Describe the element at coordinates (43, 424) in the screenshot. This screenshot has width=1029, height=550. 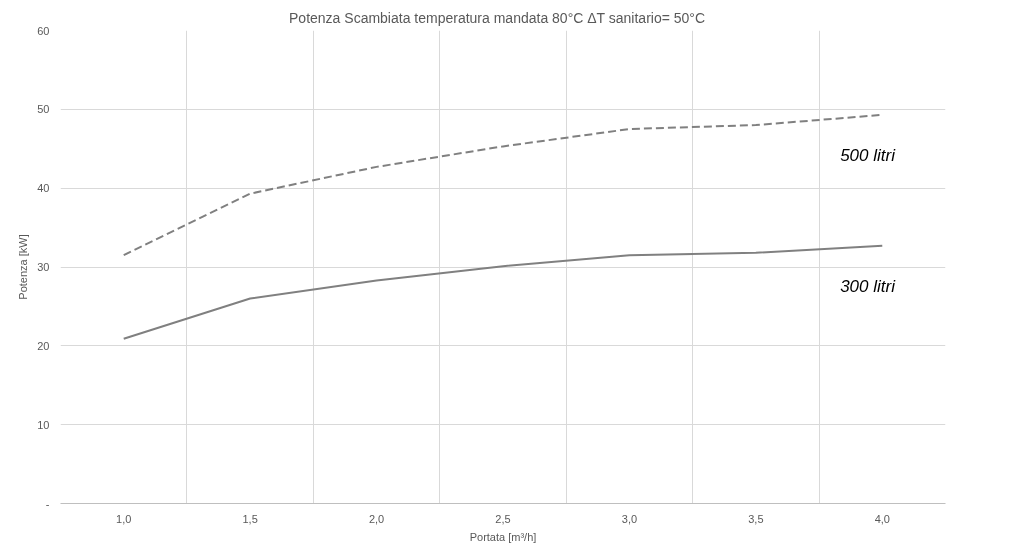
I see `y-tick-label: 10` at that location.